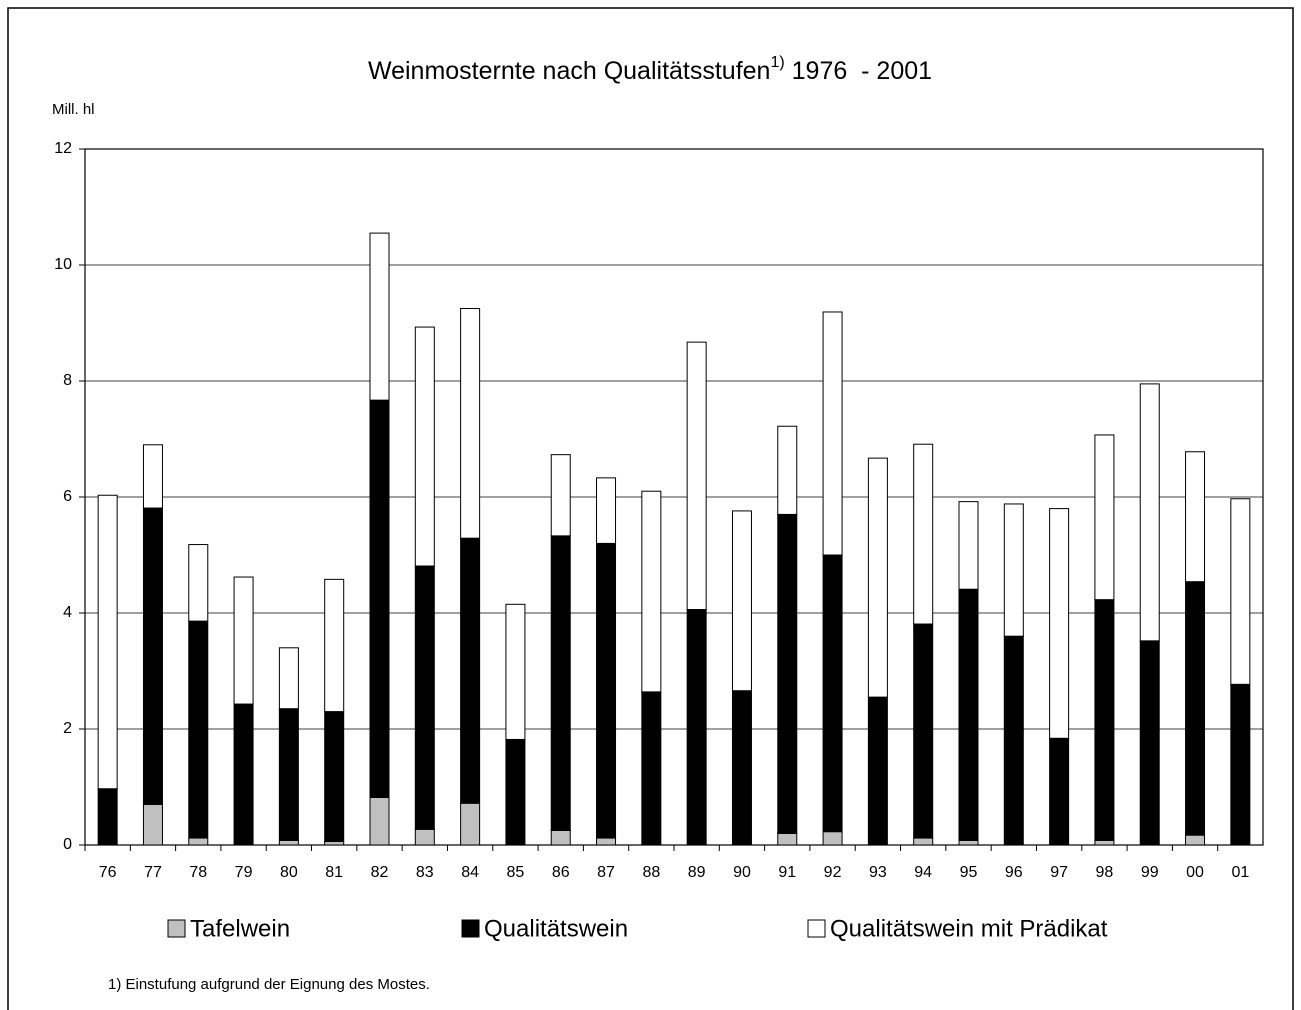 The image size is (1301, 1010). Describe the element at coordinates (787, 872) in the screenshot. I see `x-tick-label: 91` at that location.